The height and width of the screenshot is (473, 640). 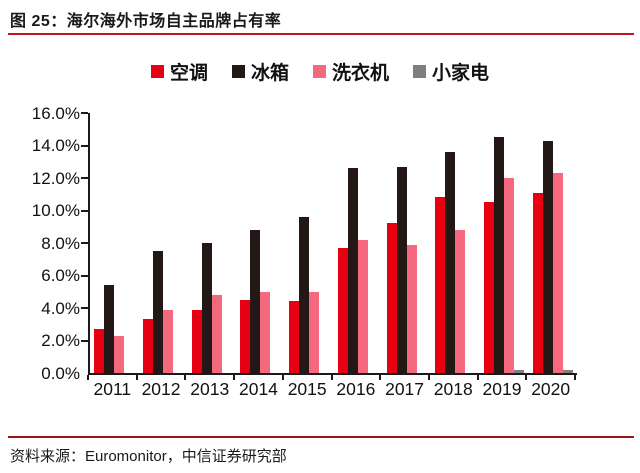 What do you see at coordinates (551, 389) in the screenshot?
I see `x-axis-label-2020: 2020` at bounding box center [551, 389].